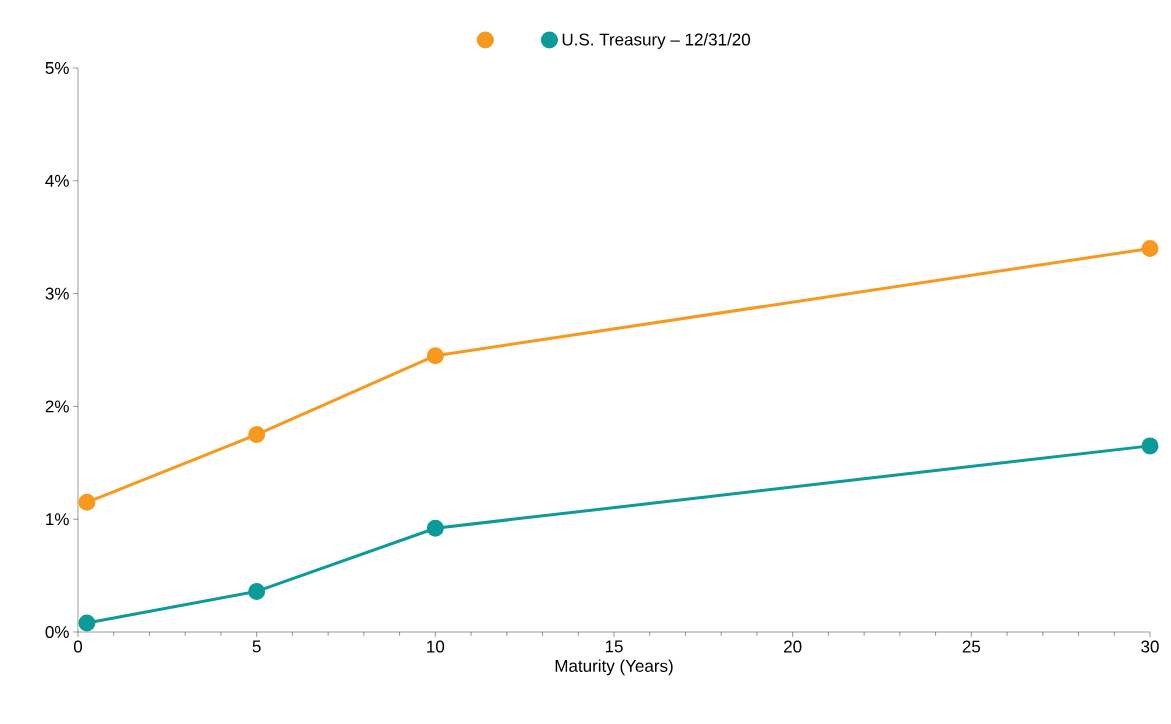 This screenshot has width=1171, height=724. What do you see at coordinates (614, 667) in the screenshot?
I see `x-axis-title: Maturity (Years)` at bounding box center [614, 667].